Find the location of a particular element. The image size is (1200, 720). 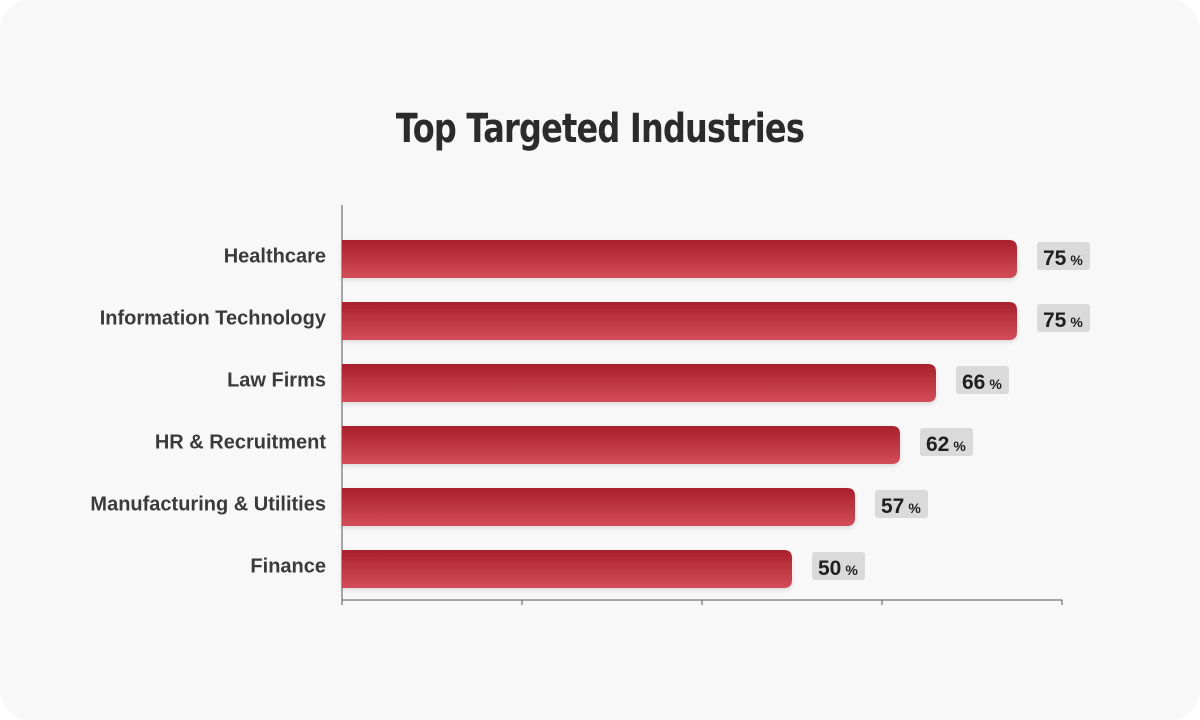

category-label: Information Technology is located at coordinates (213, 318).